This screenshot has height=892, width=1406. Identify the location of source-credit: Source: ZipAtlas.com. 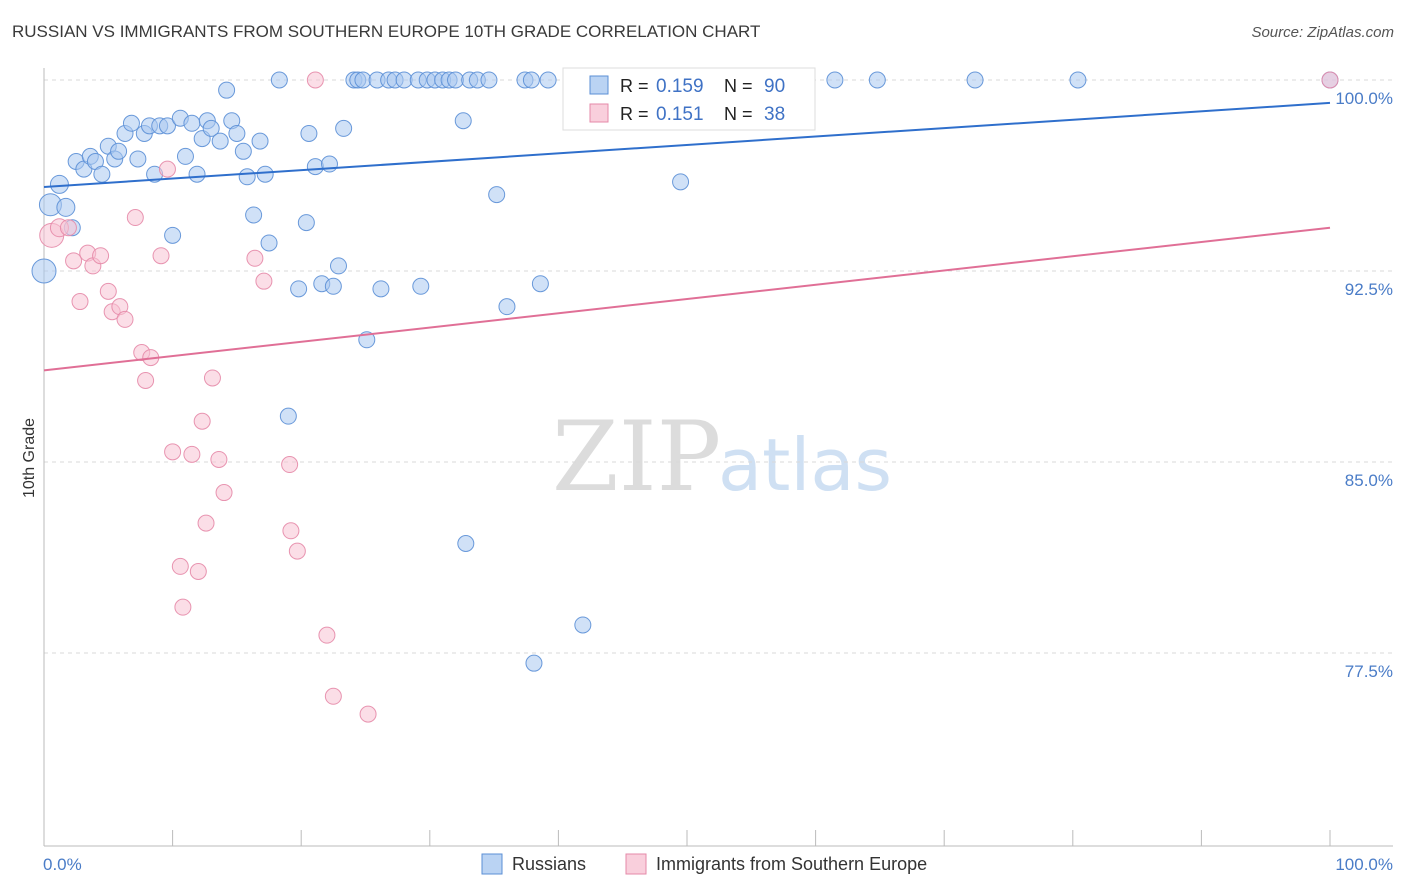
(1322, 32).